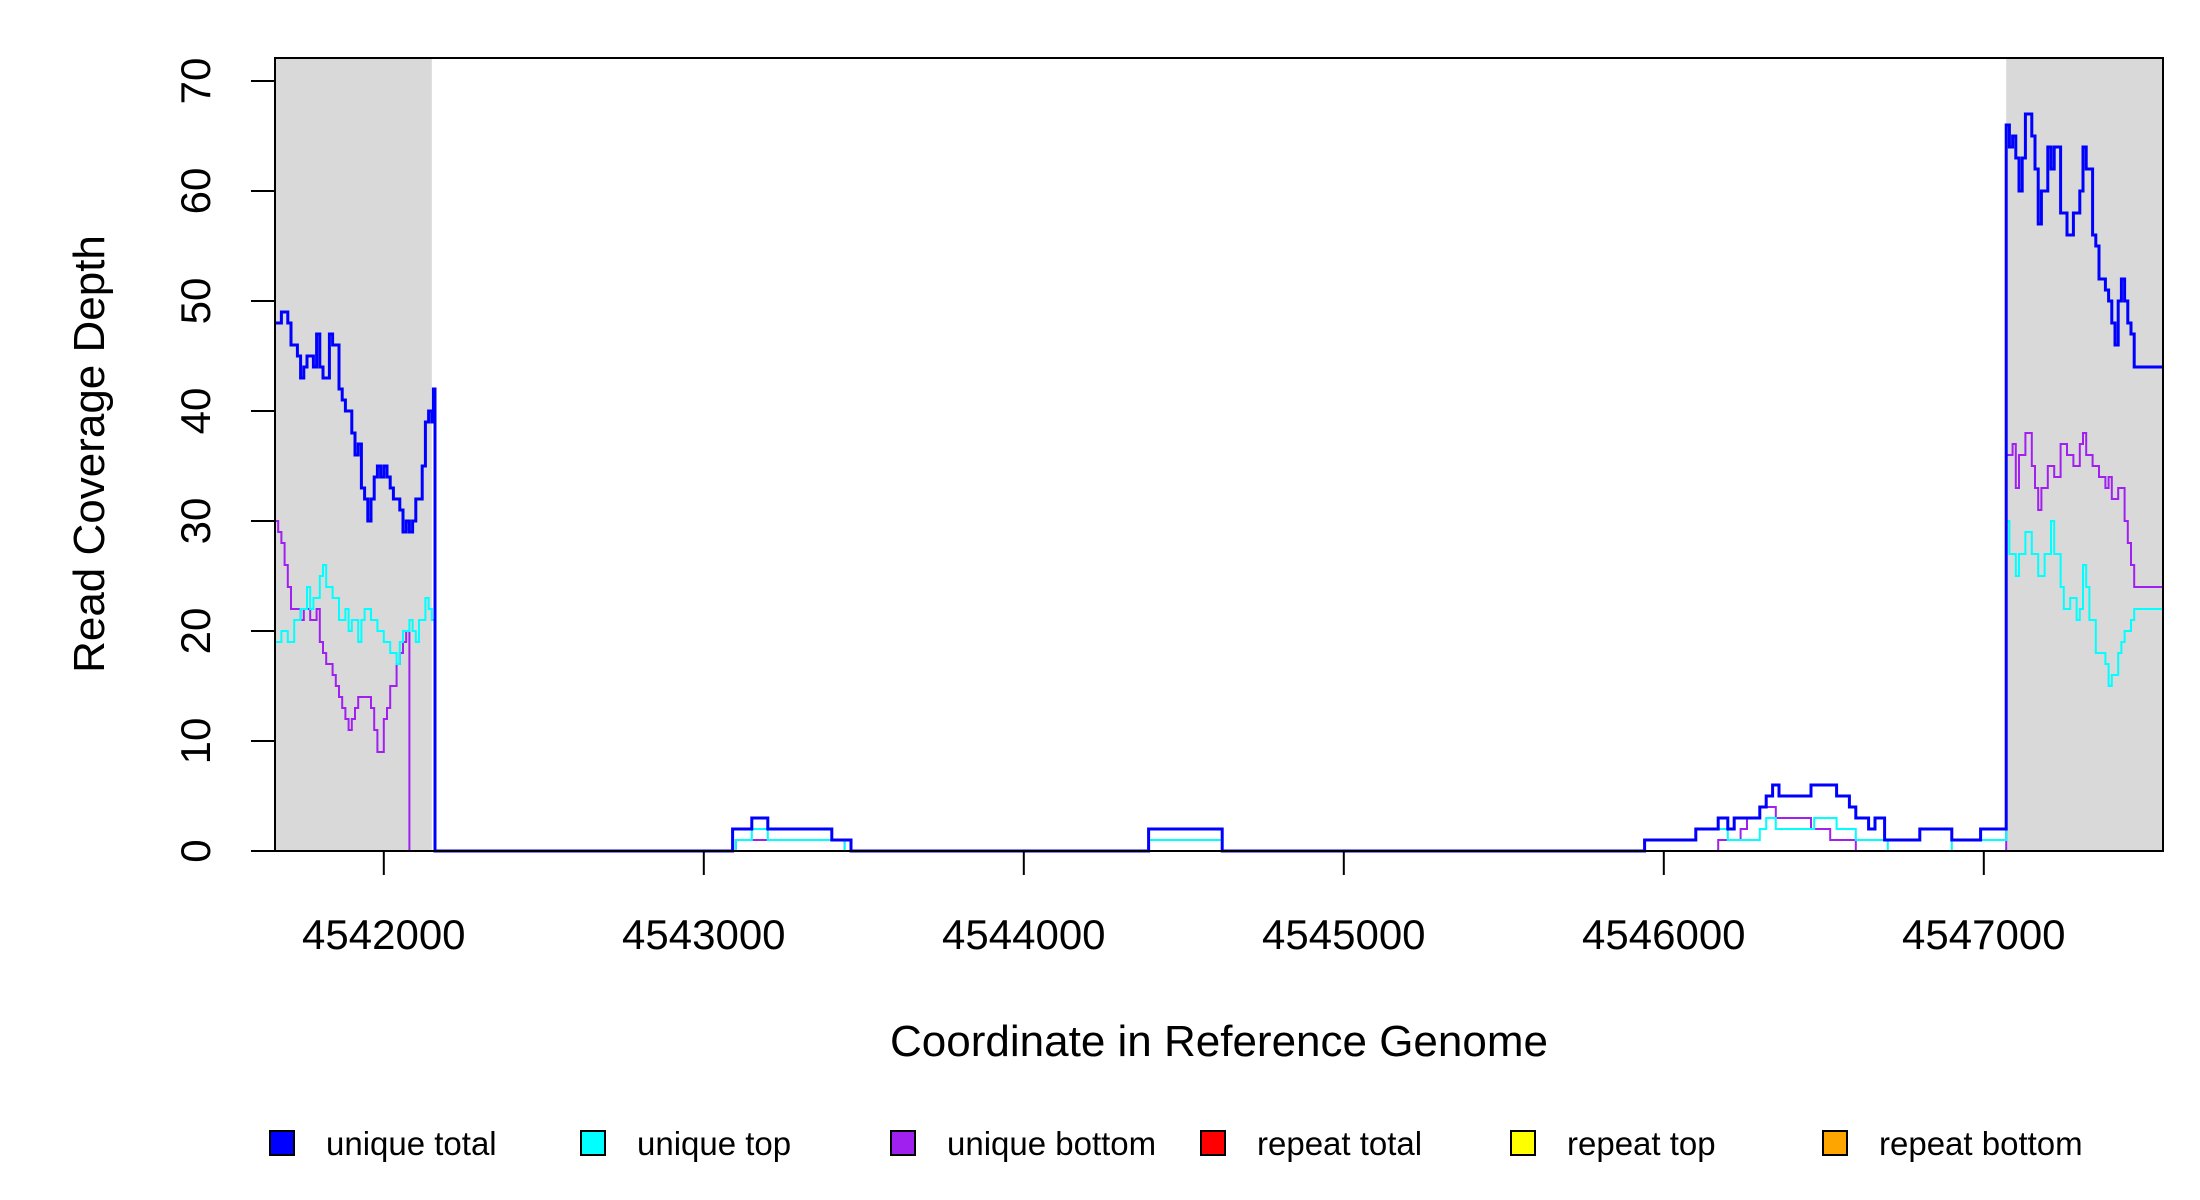  I want to click on legend-label: unique total, so click(411, 1143).